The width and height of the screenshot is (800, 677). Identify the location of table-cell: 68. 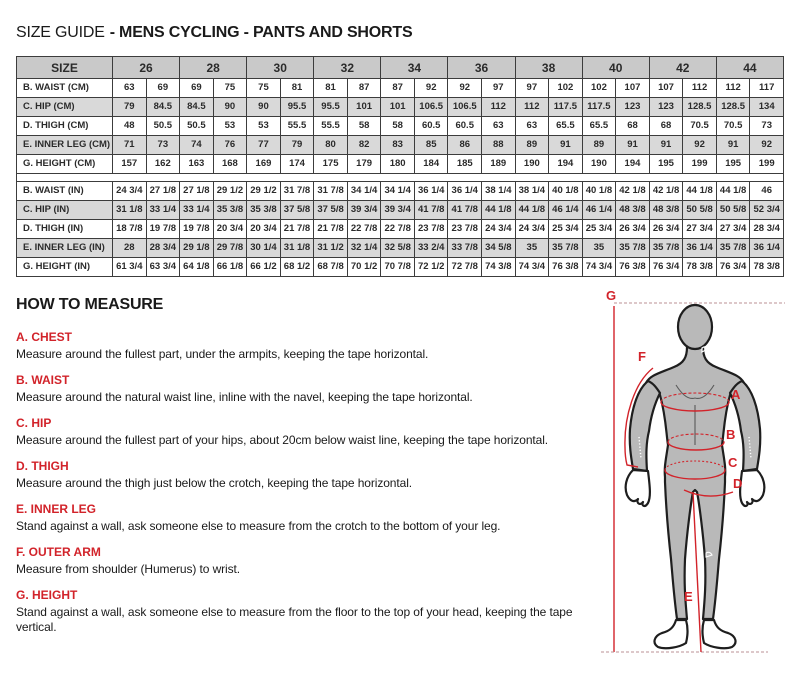
(632, 126).